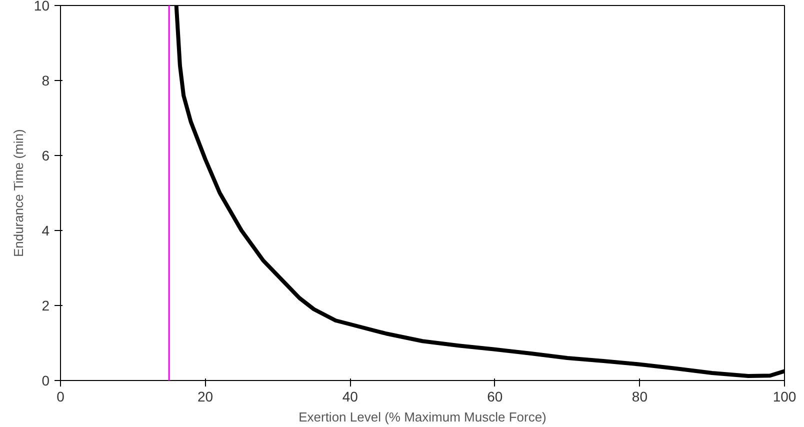  Describe the element at coordinates (46, 80) in the screenshot. I see `y-tick-label: 8` at that location.